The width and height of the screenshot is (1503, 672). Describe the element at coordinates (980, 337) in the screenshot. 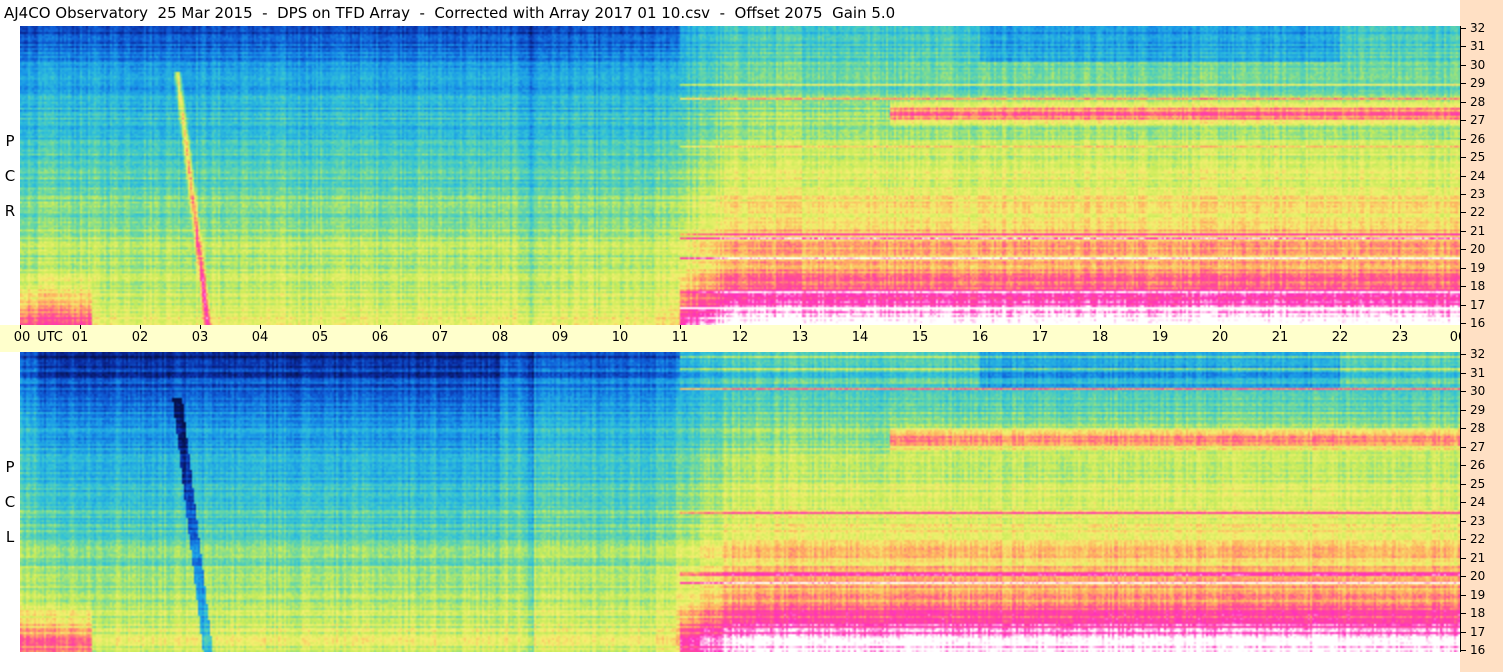

I see `time-axis-tick-label: 16` at that location.